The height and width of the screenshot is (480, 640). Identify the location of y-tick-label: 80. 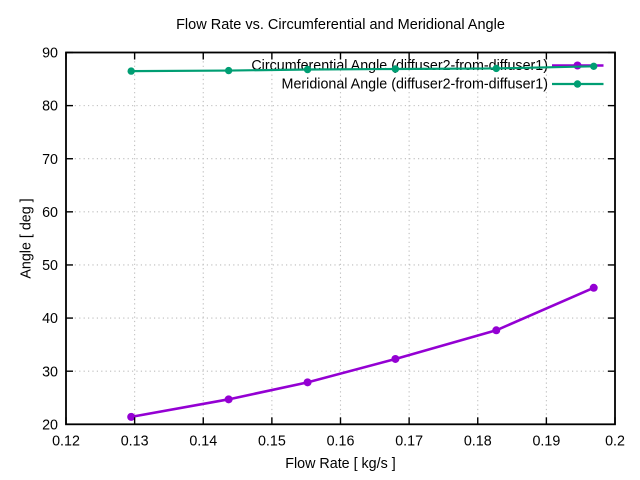
(50, 107).